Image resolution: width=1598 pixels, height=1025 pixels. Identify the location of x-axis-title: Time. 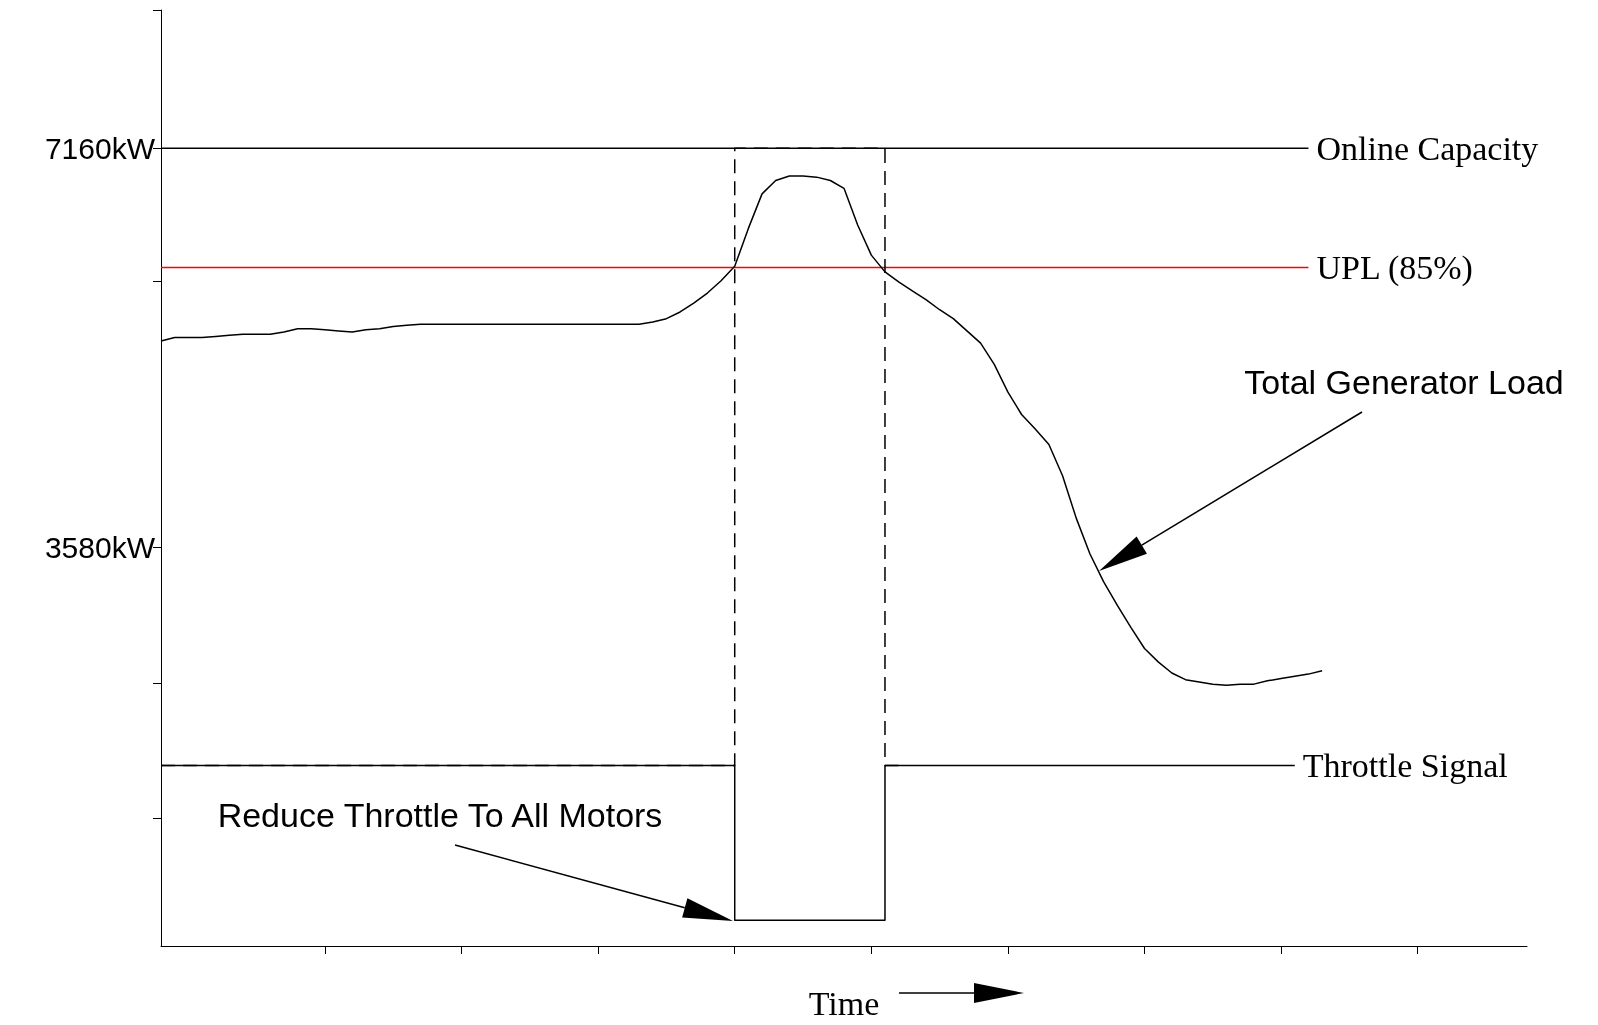
(844, 1003).